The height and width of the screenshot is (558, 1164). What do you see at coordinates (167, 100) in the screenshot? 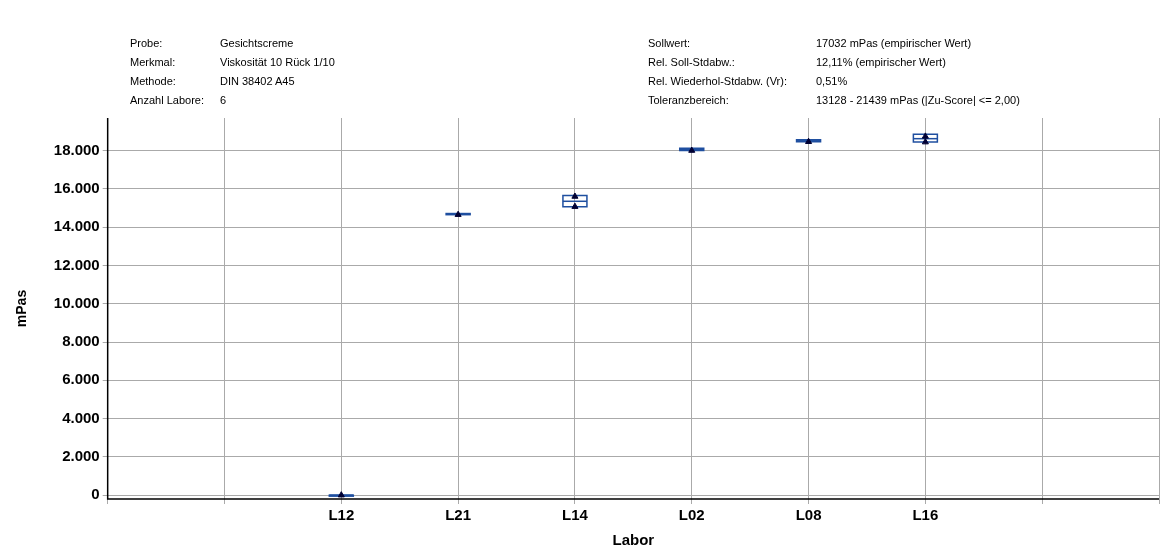
I see `text: Anzahl Labore:` at bounding box center [167, 100].